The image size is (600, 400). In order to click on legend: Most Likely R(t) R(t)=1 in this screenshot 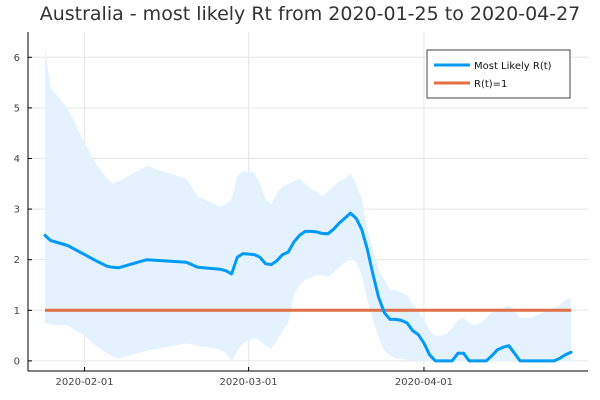, I will do `click(498, 74)`.